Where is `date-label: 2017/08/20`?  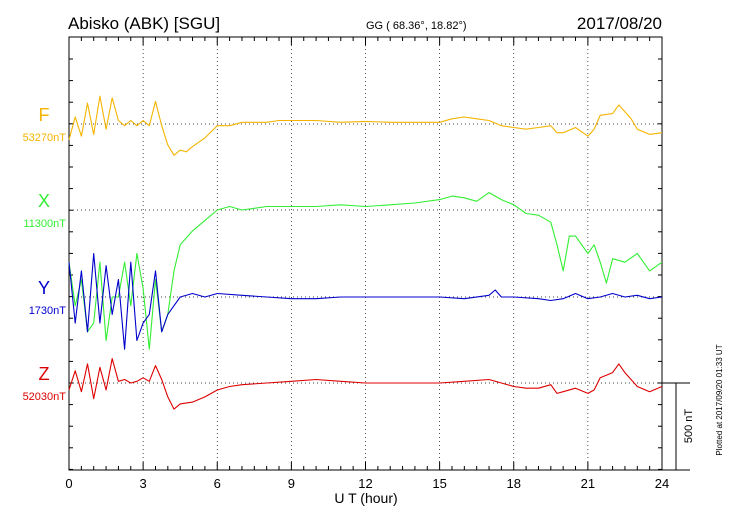
date-label: 2017/08/20 is located at coordinates (619, 23).